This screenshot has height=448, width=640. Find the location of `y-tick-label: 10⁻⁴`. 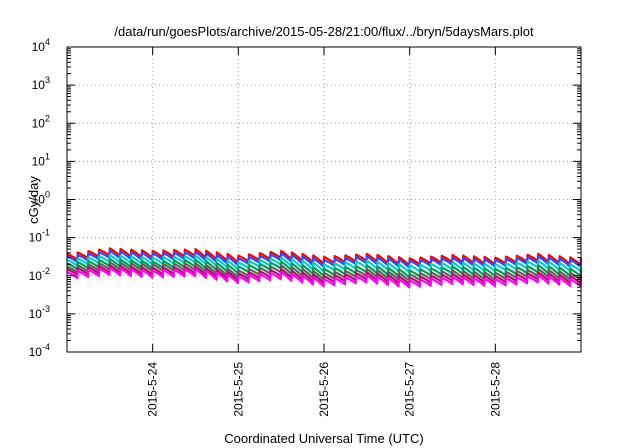

y-tick-label: 10⁻⁴ is located at coordinates (39, 350).